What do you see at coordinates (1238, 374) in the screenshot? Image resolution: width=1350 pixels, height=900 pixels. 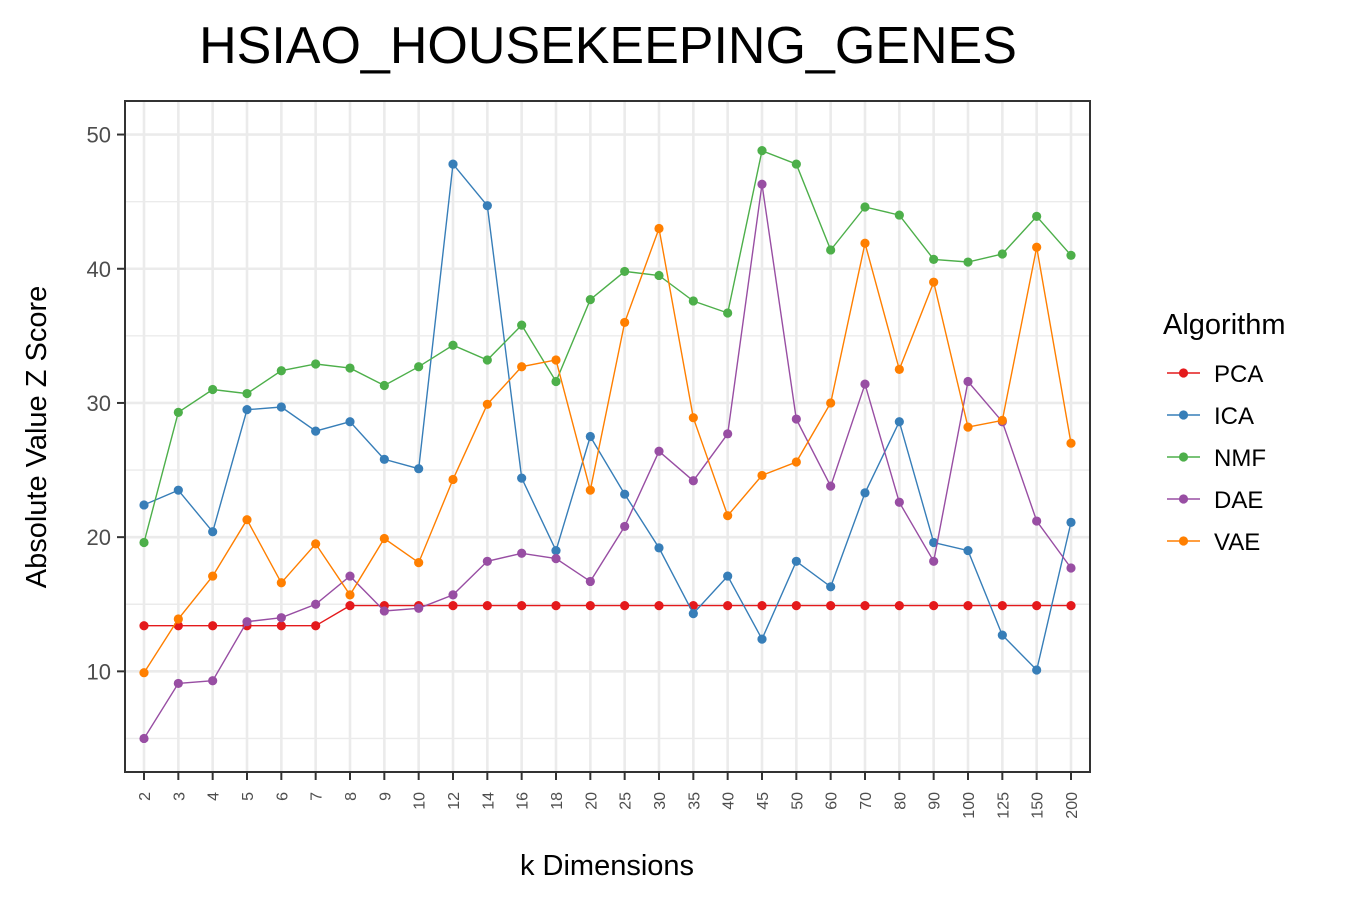 I see `legend-label: PCA` at bounding box center [1238, 374].